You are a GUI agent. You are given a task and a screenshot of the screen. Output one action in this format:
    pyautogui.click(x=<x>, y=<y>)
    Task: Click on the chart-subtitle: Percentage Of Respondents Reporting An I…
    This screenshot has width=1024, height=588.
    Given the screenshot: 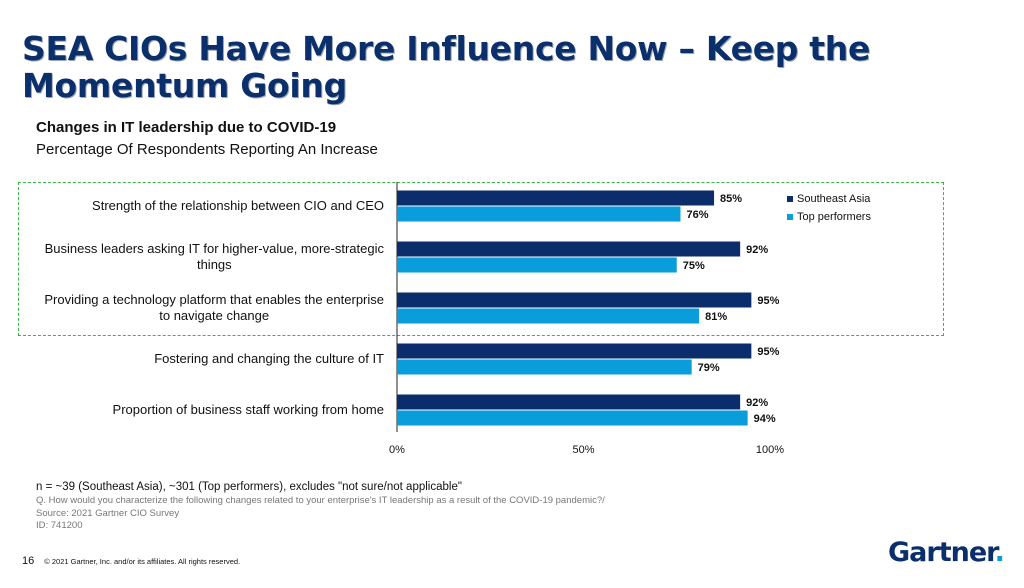 What is the action you would take?
    pyautogui.click(x=207, y=149)
    